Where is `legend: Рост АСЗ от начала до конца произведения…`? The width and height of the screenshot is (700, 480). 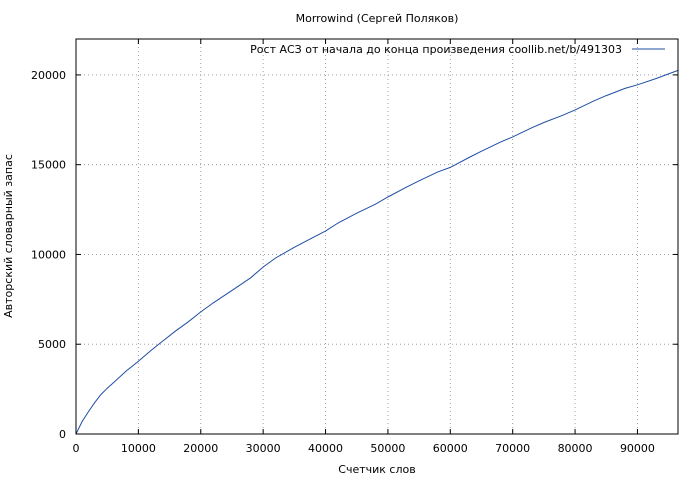 legend: Рост АСЗ от начала до конца произведения… is located at coordinates (457, 49).